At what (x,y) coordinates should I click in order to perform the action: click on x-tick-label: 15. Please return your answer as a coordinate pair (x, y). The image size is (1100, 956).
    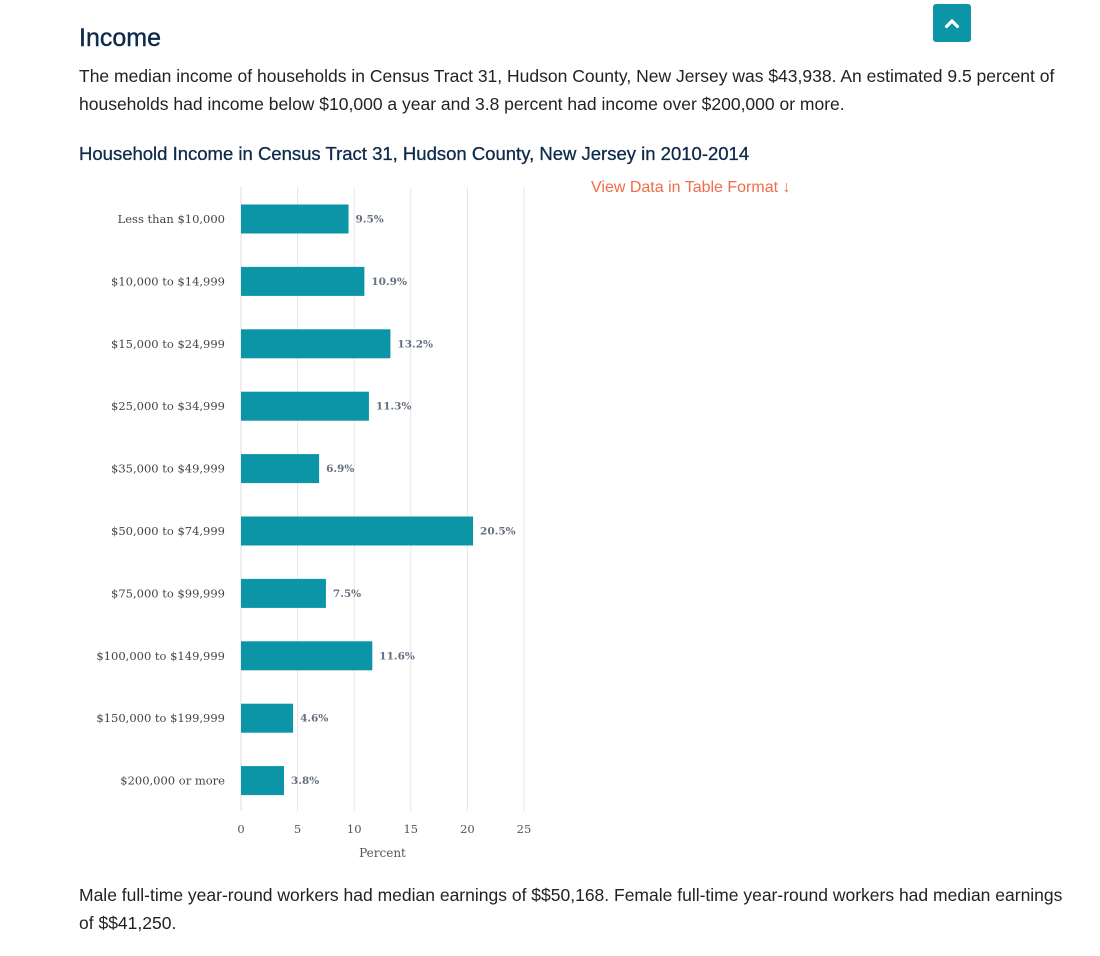
    Looking at the image, I should click on (410, 829).